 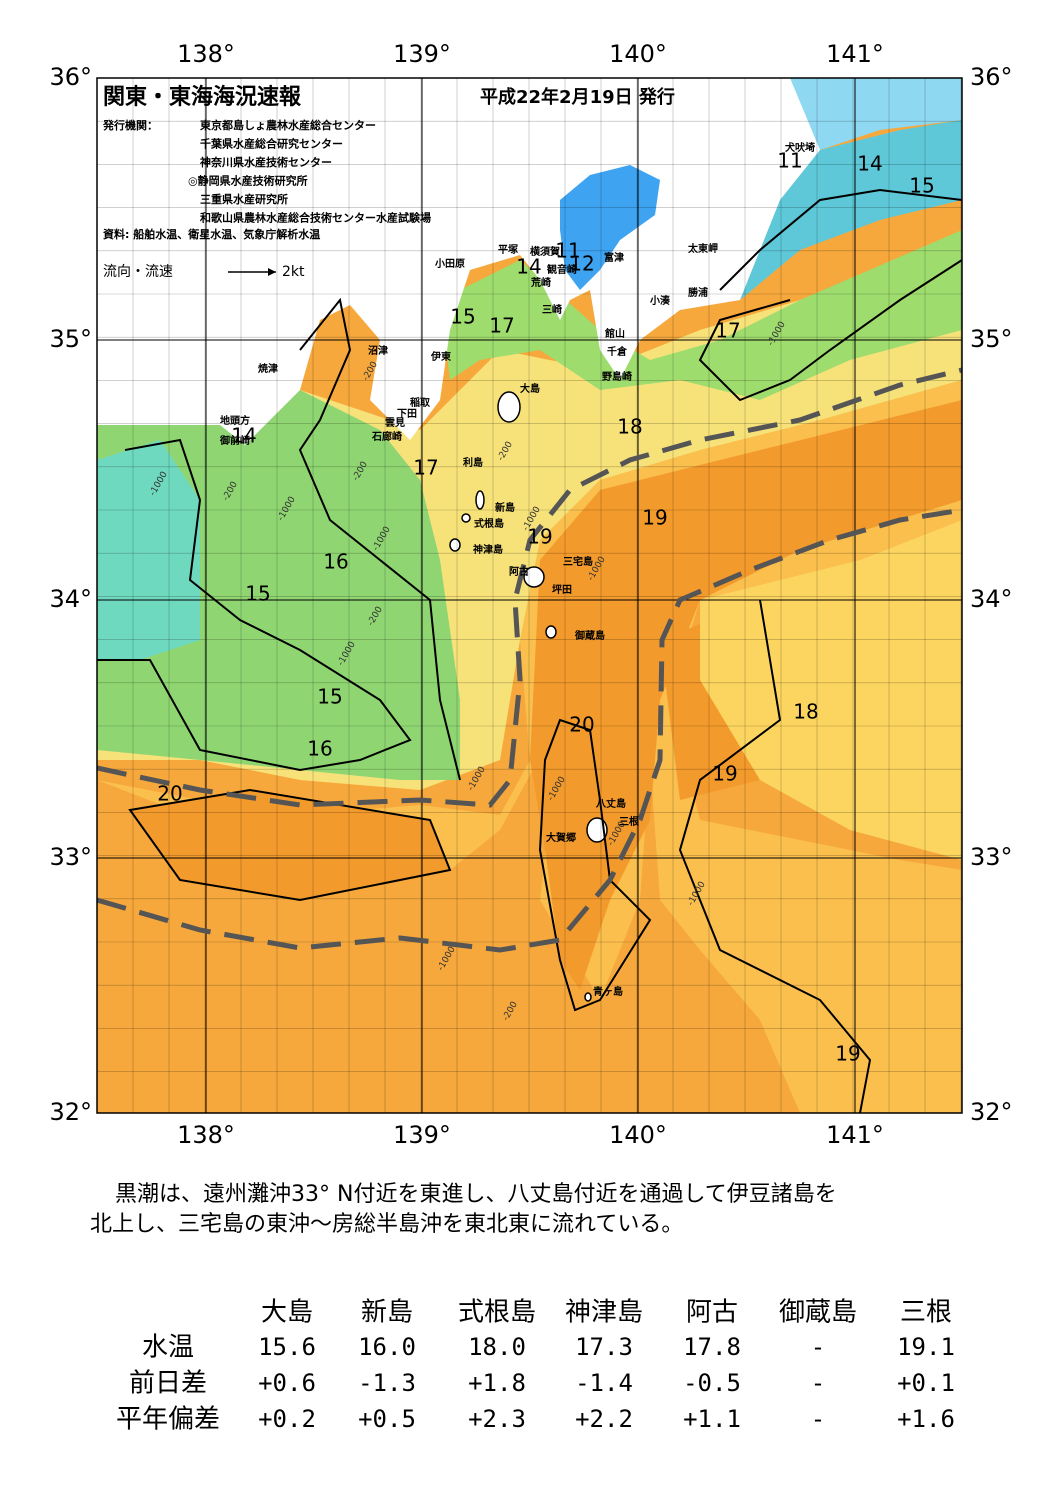 What do you see at coordinates (614, 257) in the screenshot?
I see `place-name: 富津` at bounding box center [614, 257].